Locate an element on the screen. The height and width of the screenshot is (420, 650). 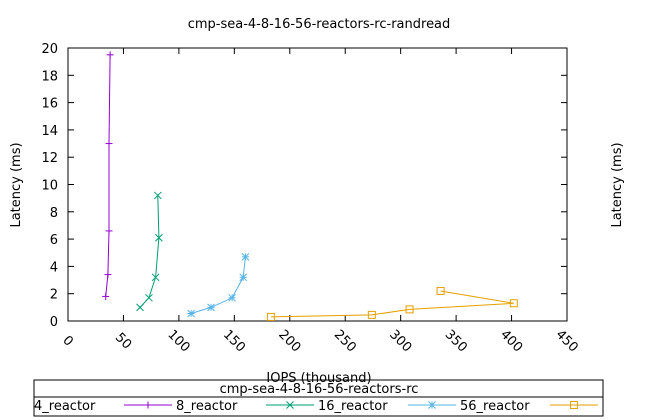
y-tick-label: 14 is located at coordinates (49, 131).